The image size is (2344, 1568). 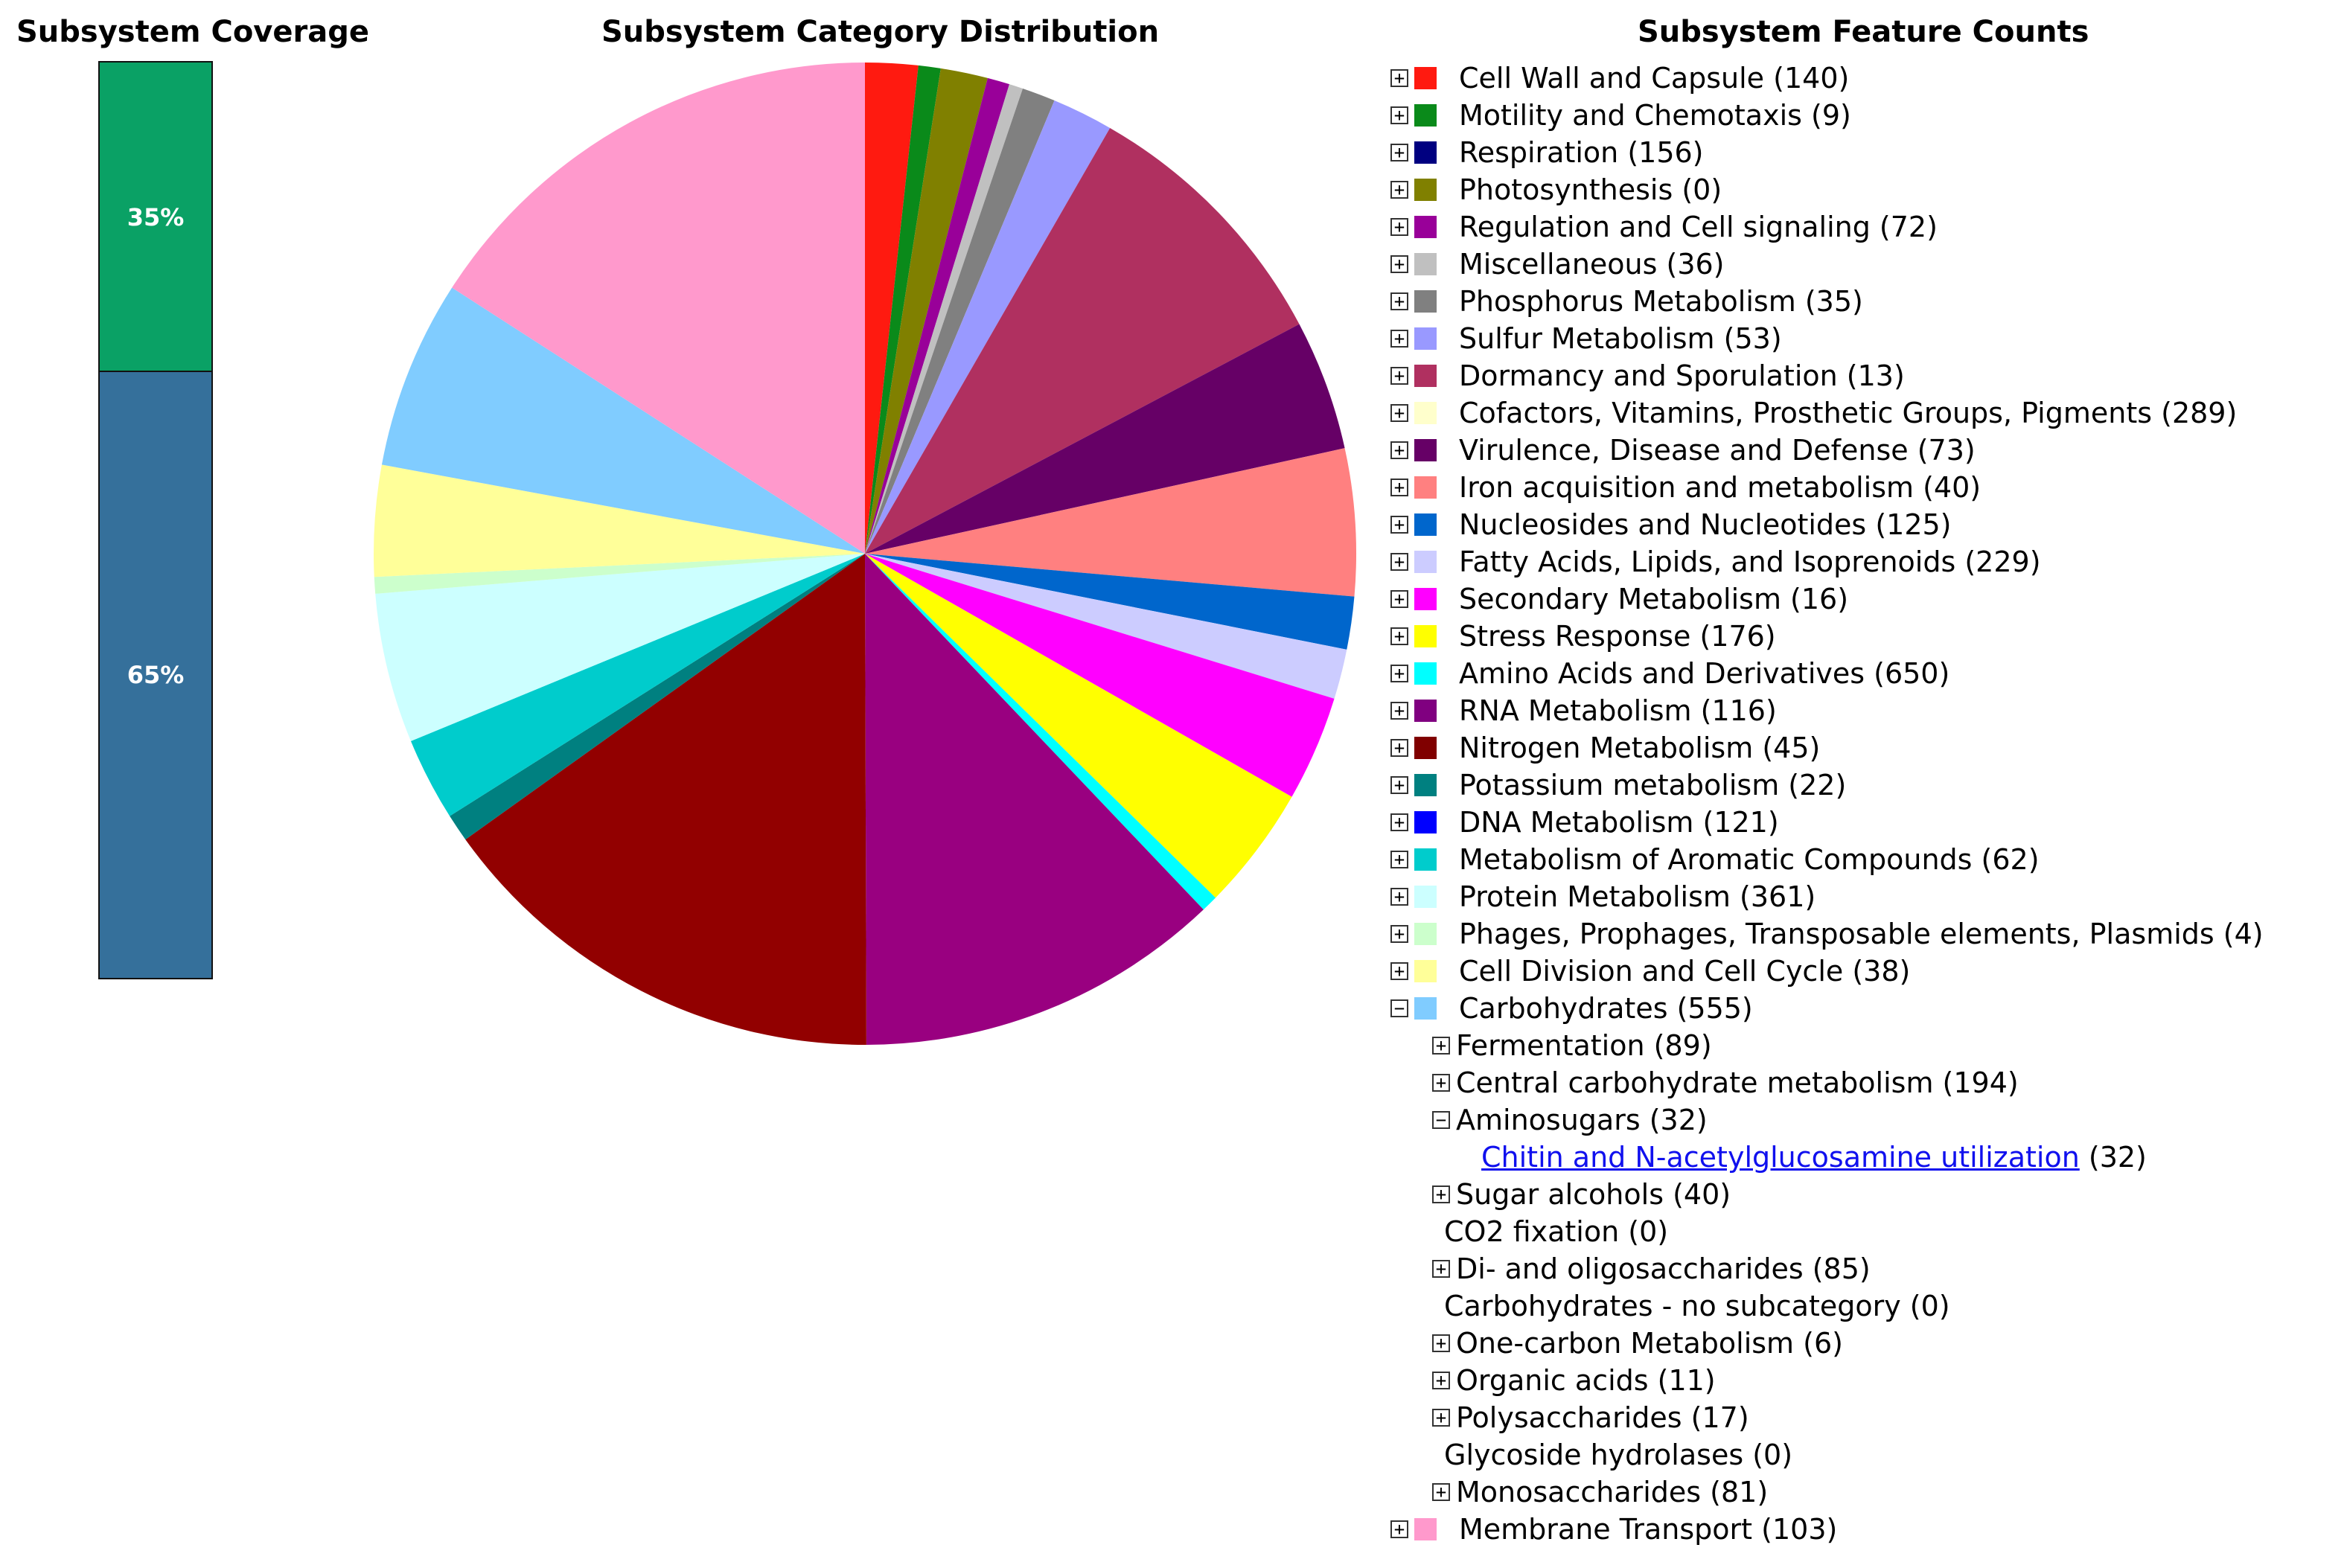 I want to click on tree-row: + Potassium metabolism (22), so click(x=1863, y=785).